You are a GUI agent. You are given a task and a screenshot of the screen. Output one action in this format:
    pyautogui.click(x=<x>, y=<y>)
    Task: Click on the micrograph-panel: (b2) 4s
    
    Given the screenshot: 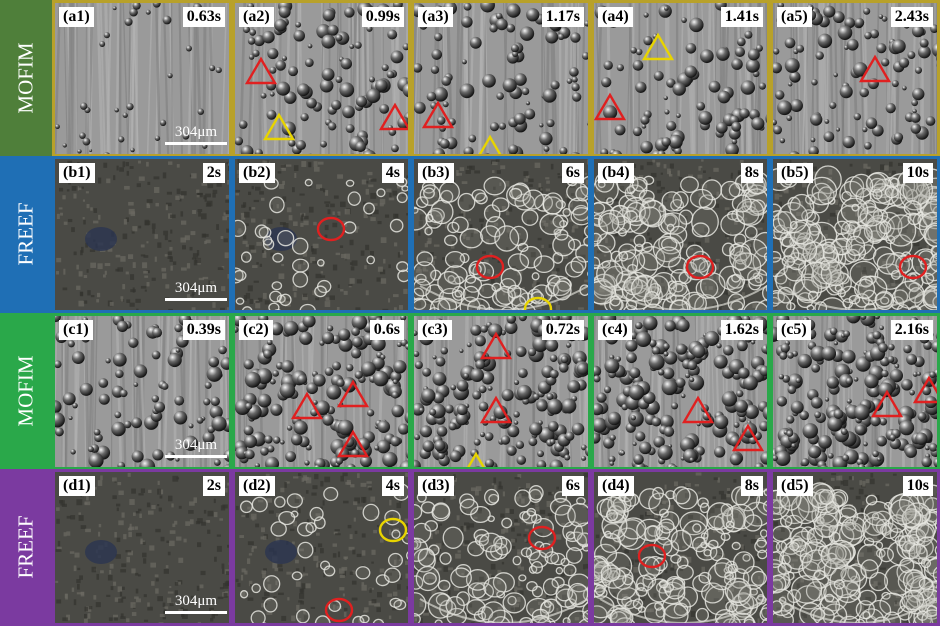 What is the action you would take?
    pyautogui.click(x=321, y=234)
    